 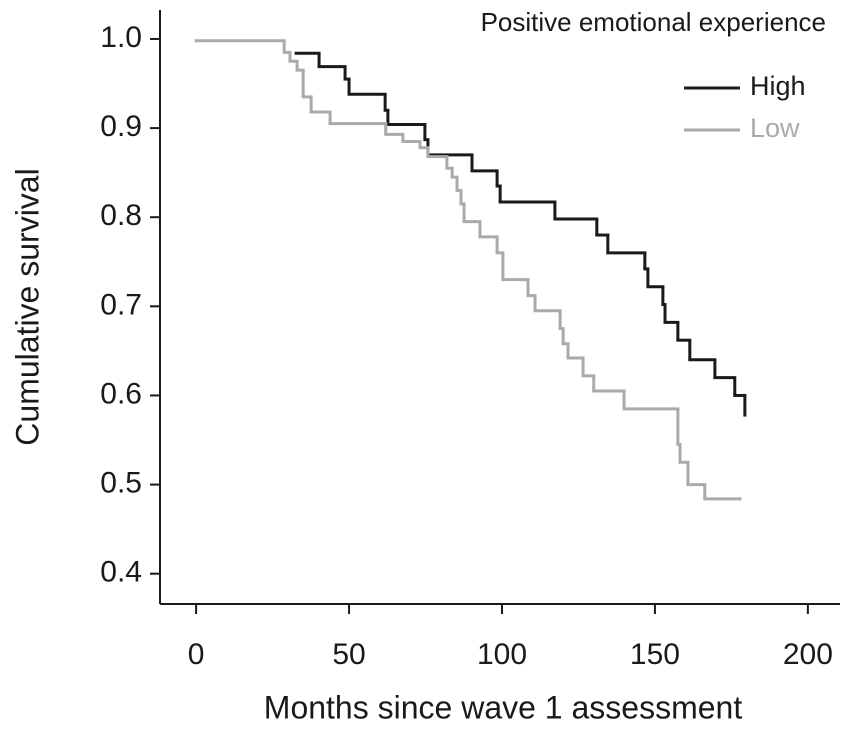 What do you see at coordinates (121, 393) in the screenshot?
I see `y-tick-label: 0.6` at bounding box center [121, 393].